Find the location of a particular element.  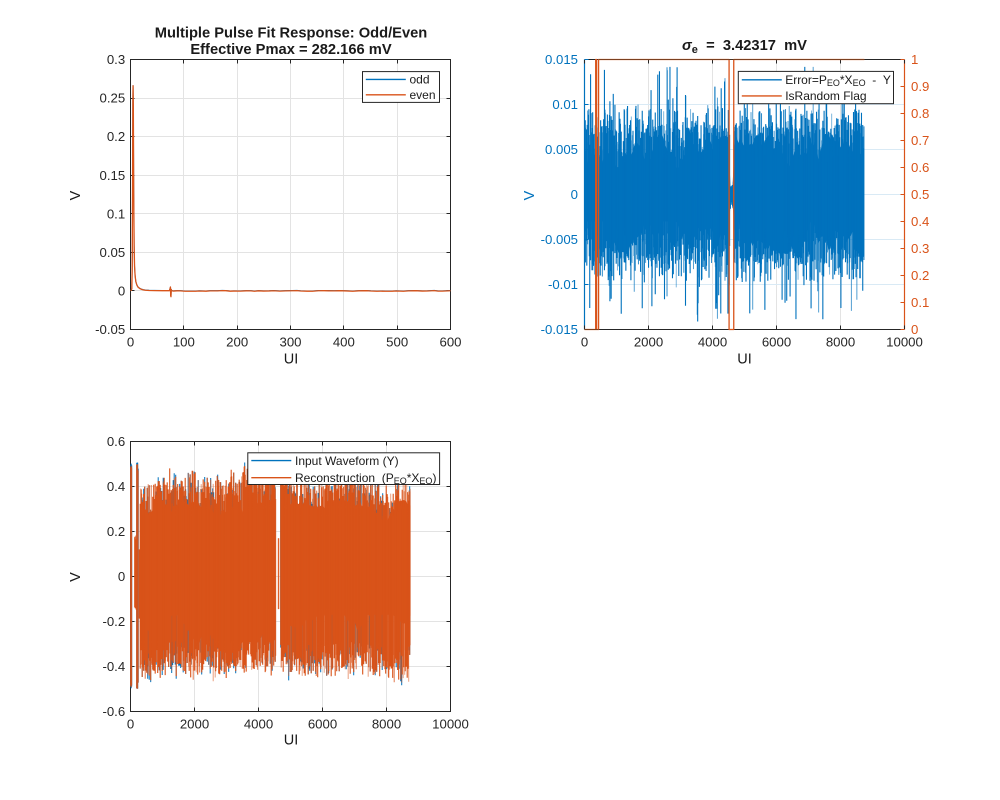

svg-text: 200 is located at coordinates (237, 342).